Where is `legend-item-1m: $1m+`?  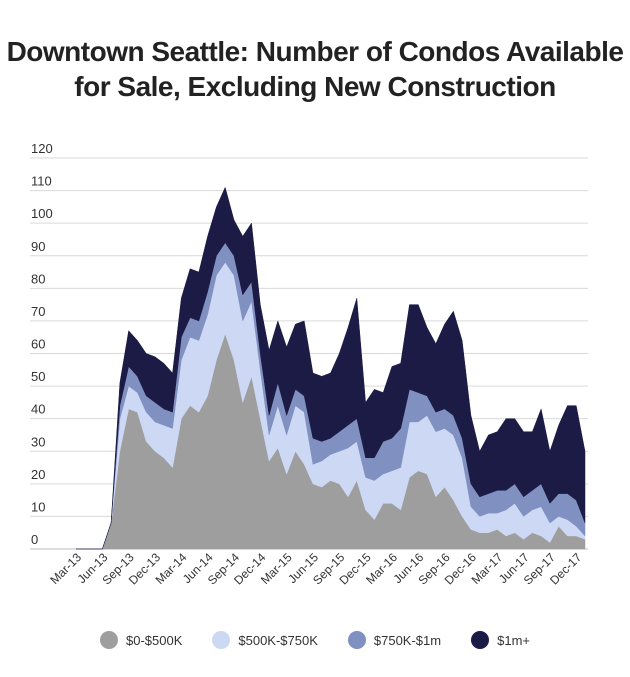 legend-item-1m: $1m+ is located at coordinates (500, 640).